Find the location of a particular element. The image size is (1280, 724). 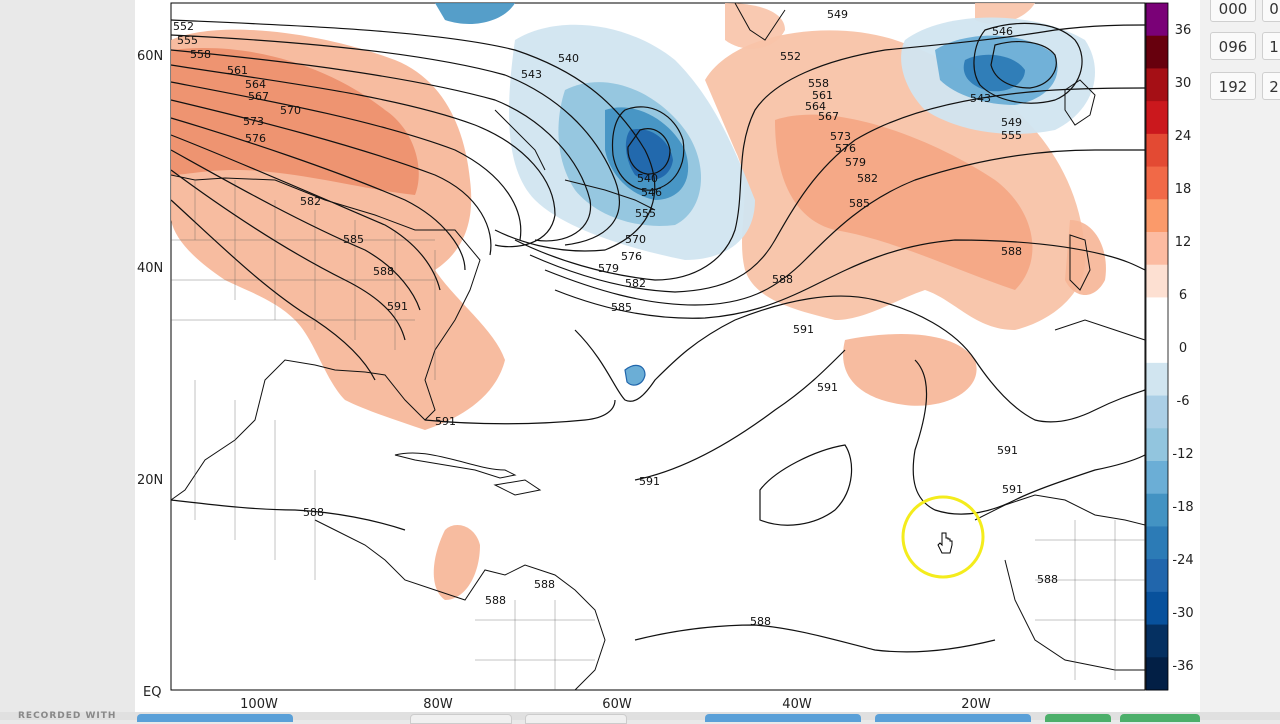

colorbar-tick: -18 is located at coordinates (1182, 507).